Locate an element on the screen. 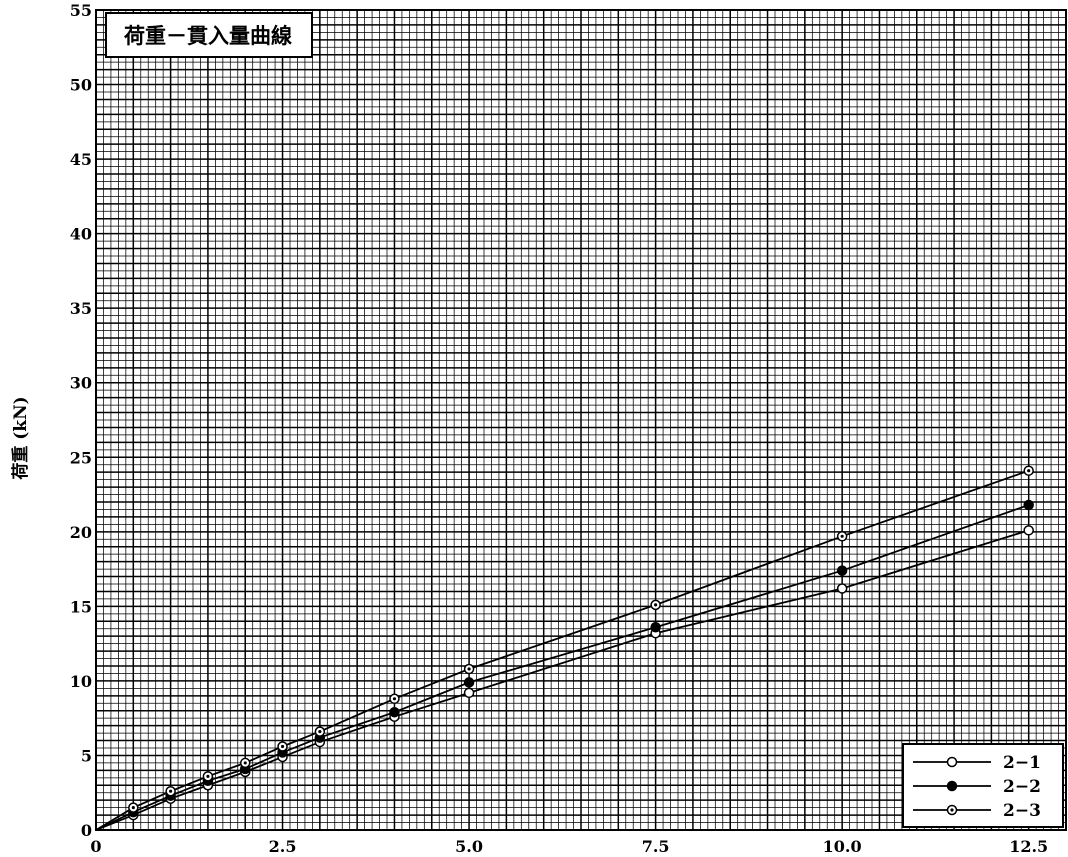  y-tick-label: 15 is located at coordinates (81, 606).